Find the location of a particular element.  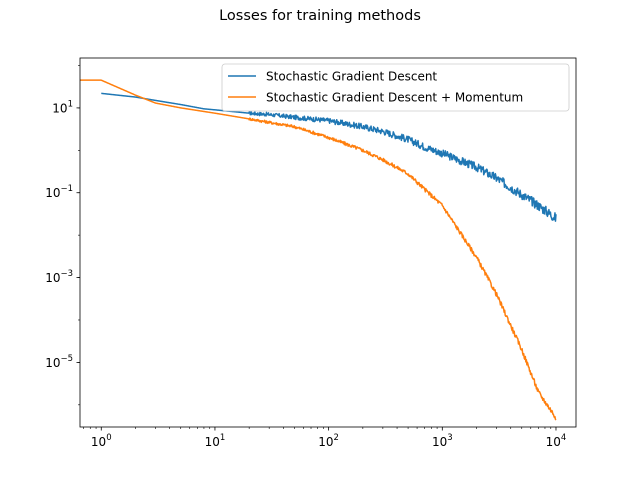

x-tick-label: 10⁰ is located at coordinates (101, 441).